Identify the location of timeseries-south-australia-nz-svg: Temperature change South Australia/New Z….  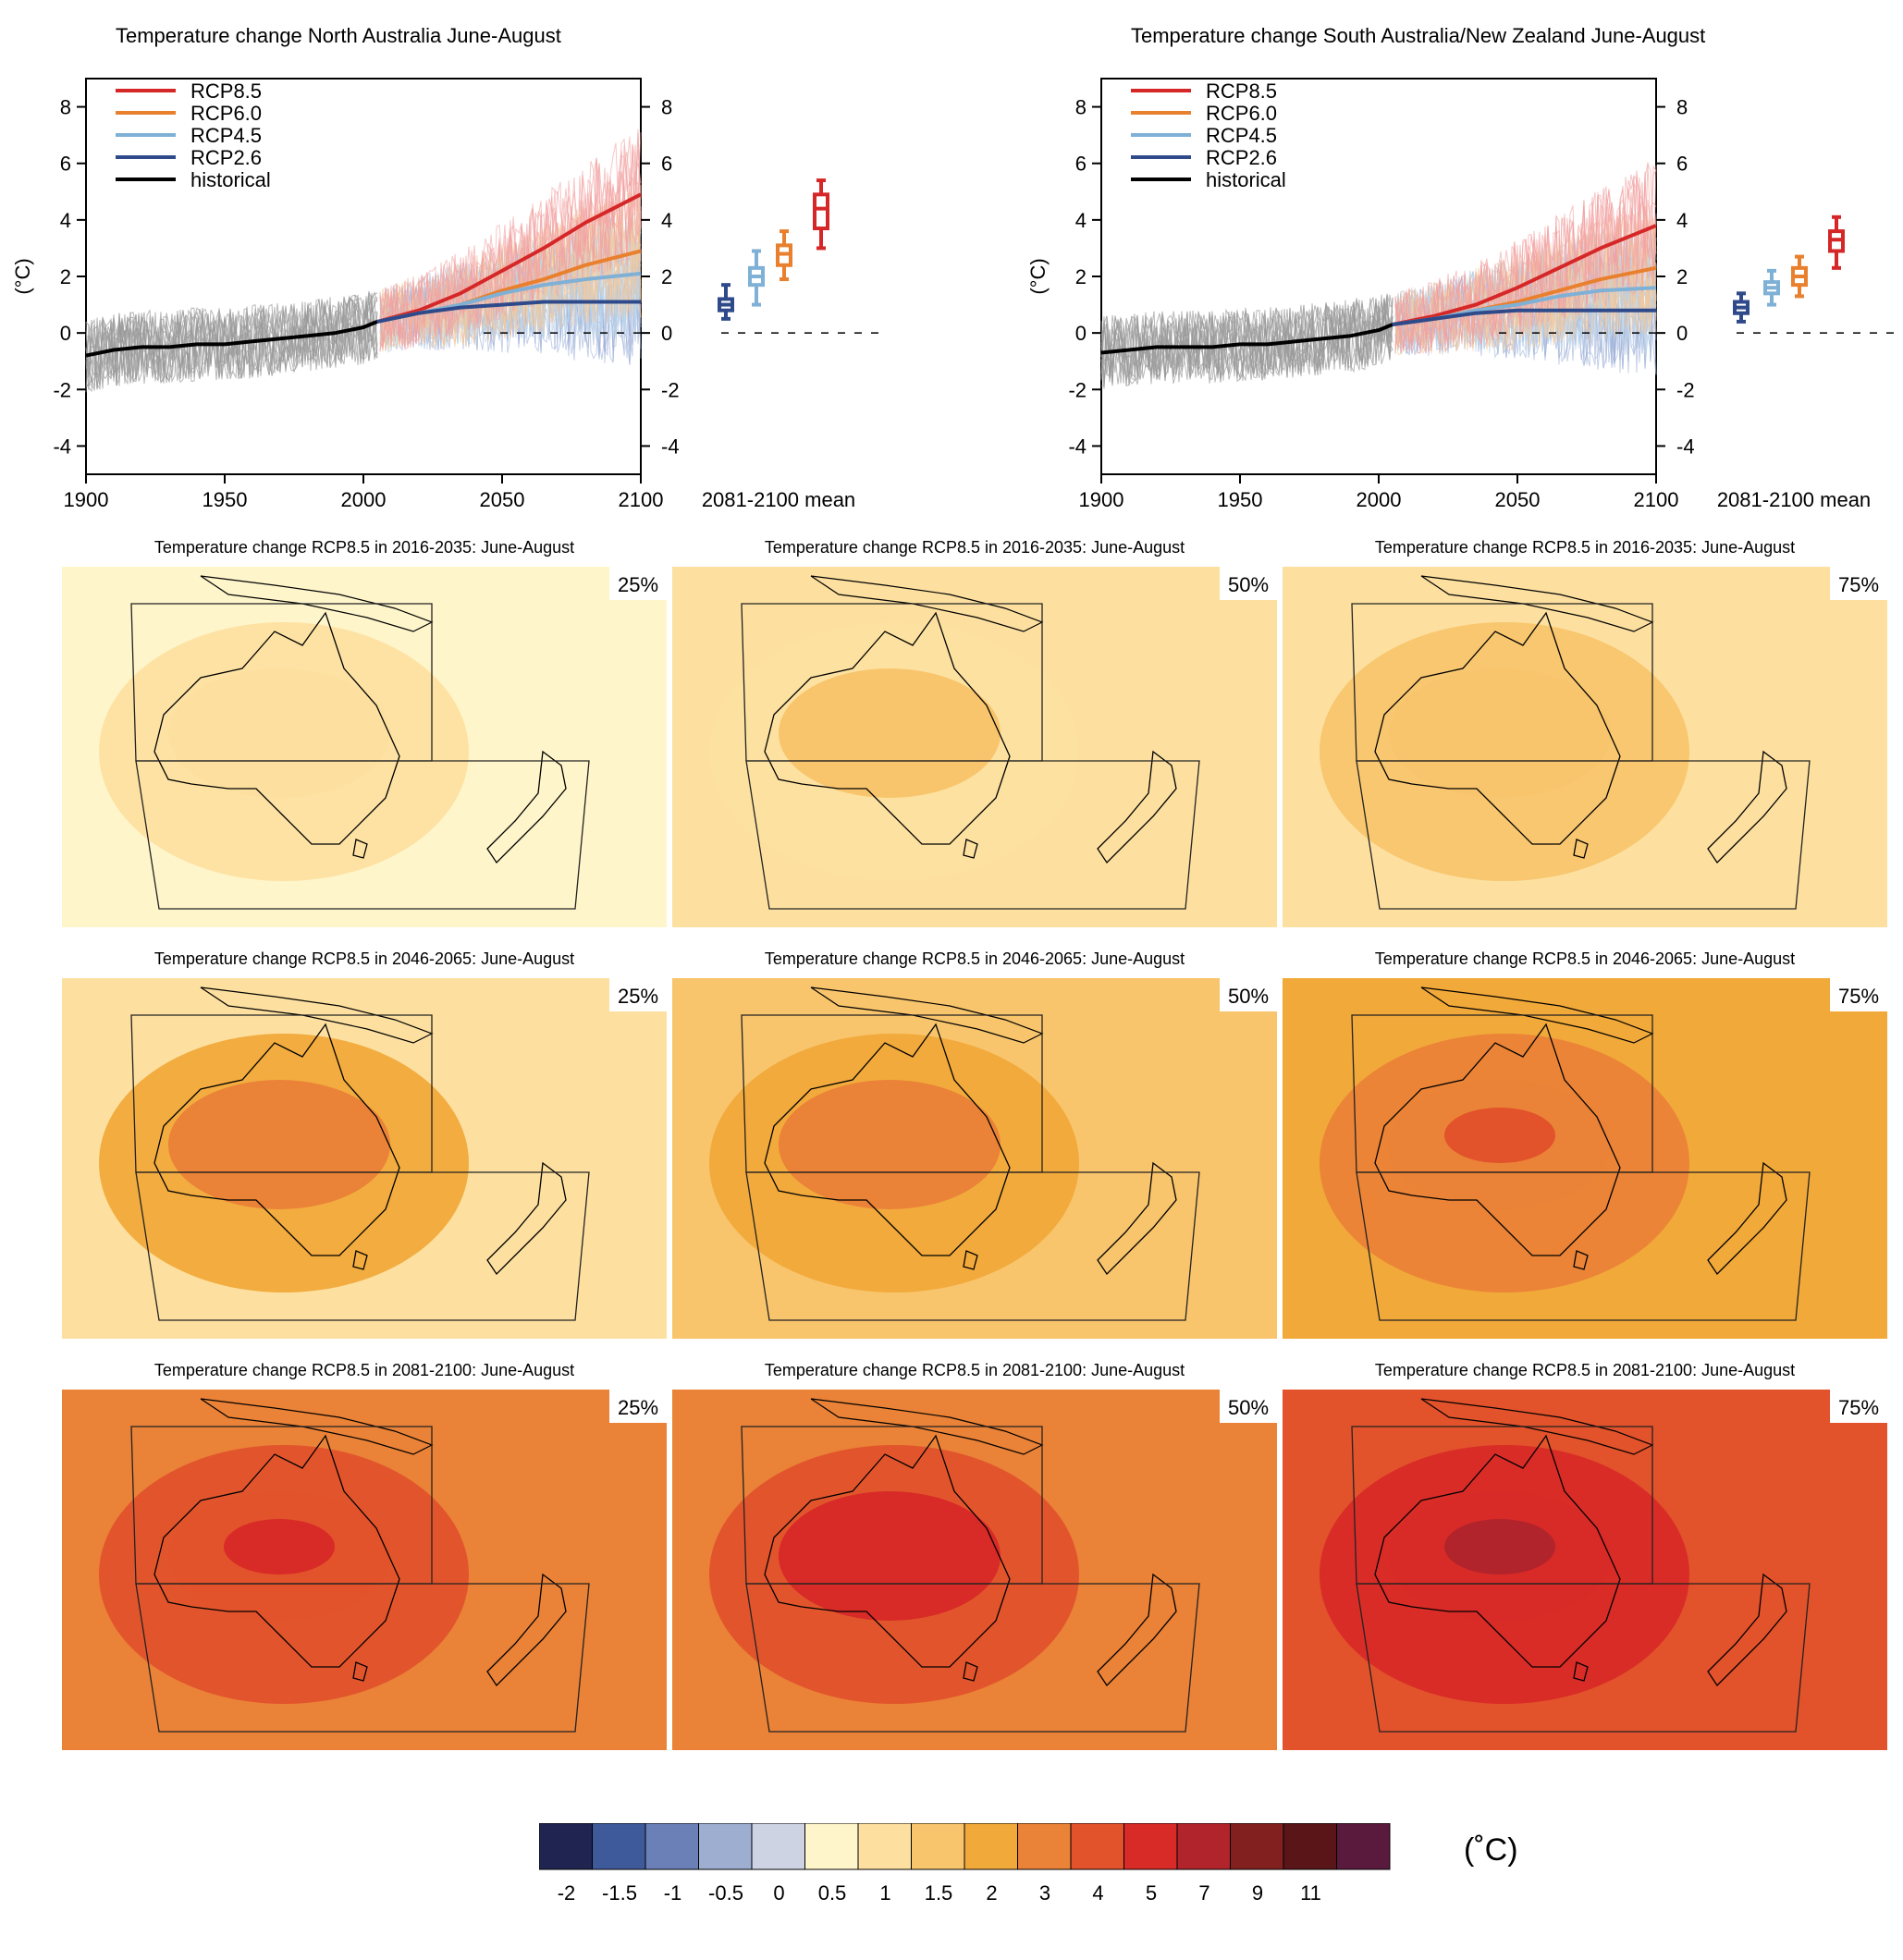
(1464, 268).